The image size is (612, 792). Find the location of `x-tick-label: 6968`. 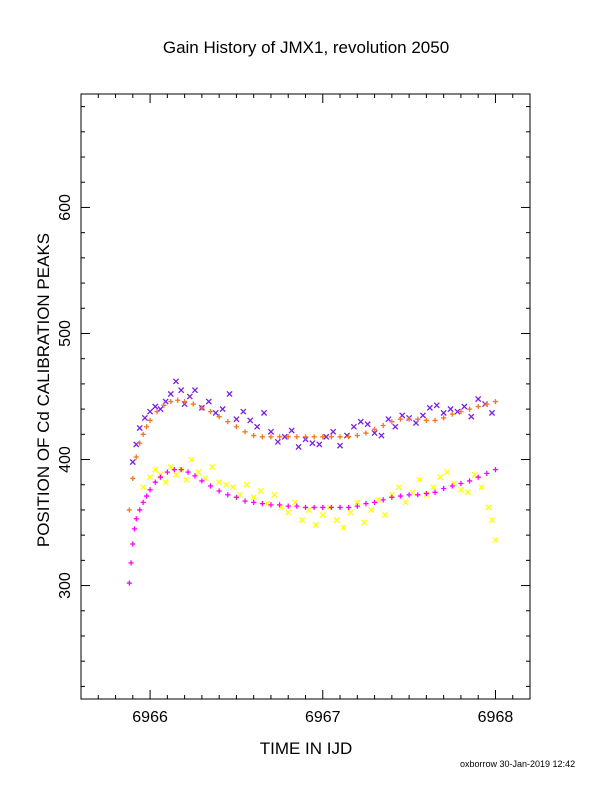

x-tick-label: 6968 is located at coordinates (496, 717).